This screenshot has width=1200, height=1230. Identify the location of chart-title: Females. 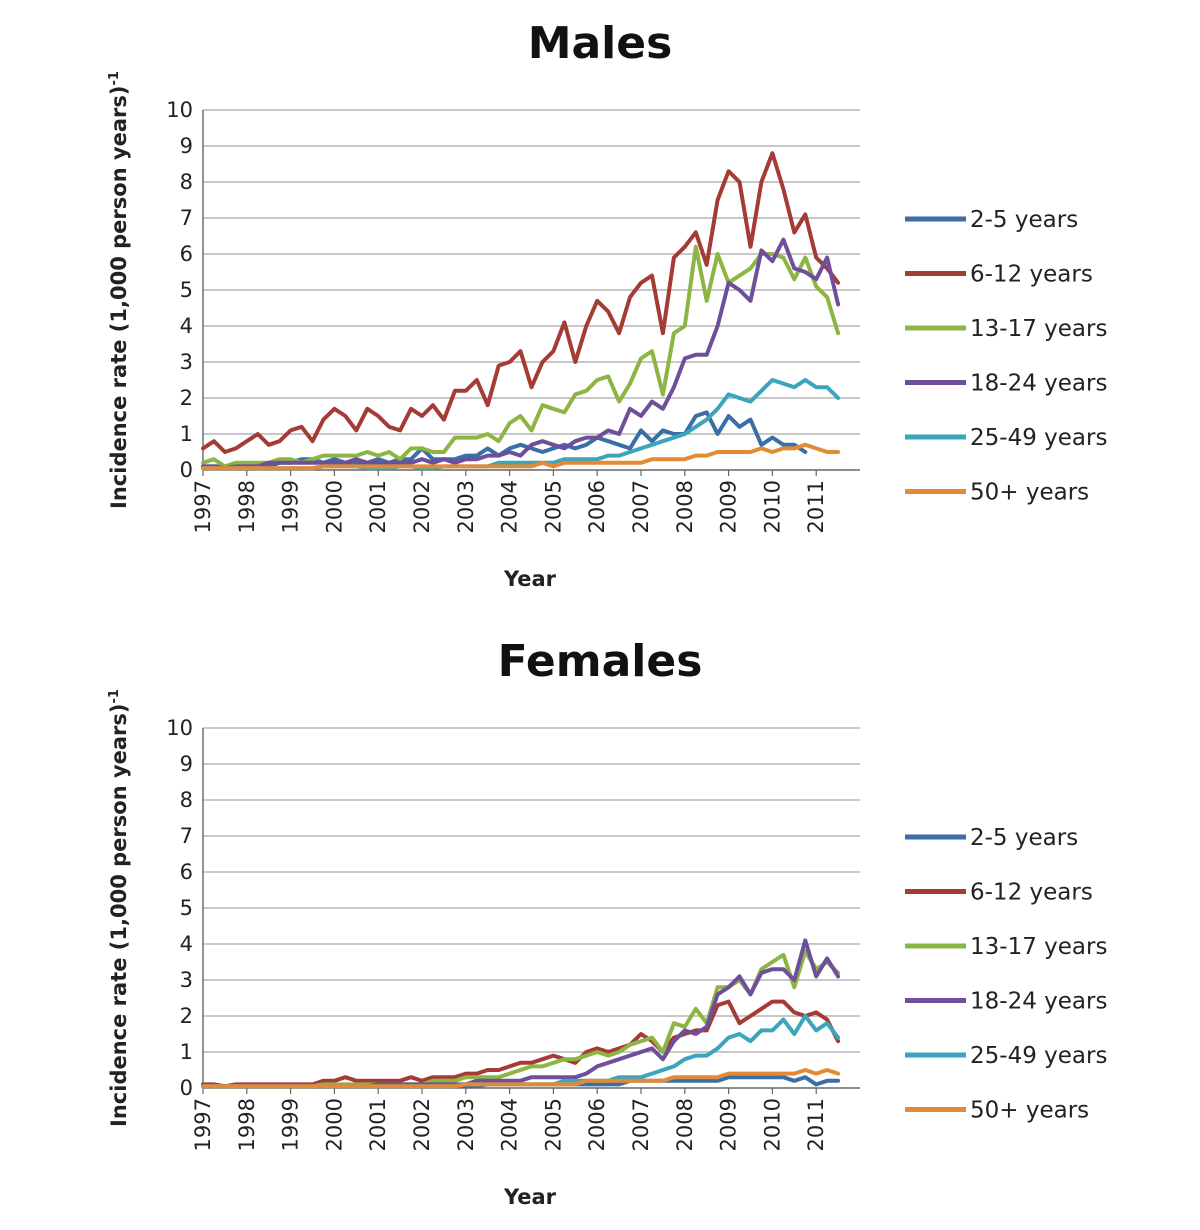
(600, 661).